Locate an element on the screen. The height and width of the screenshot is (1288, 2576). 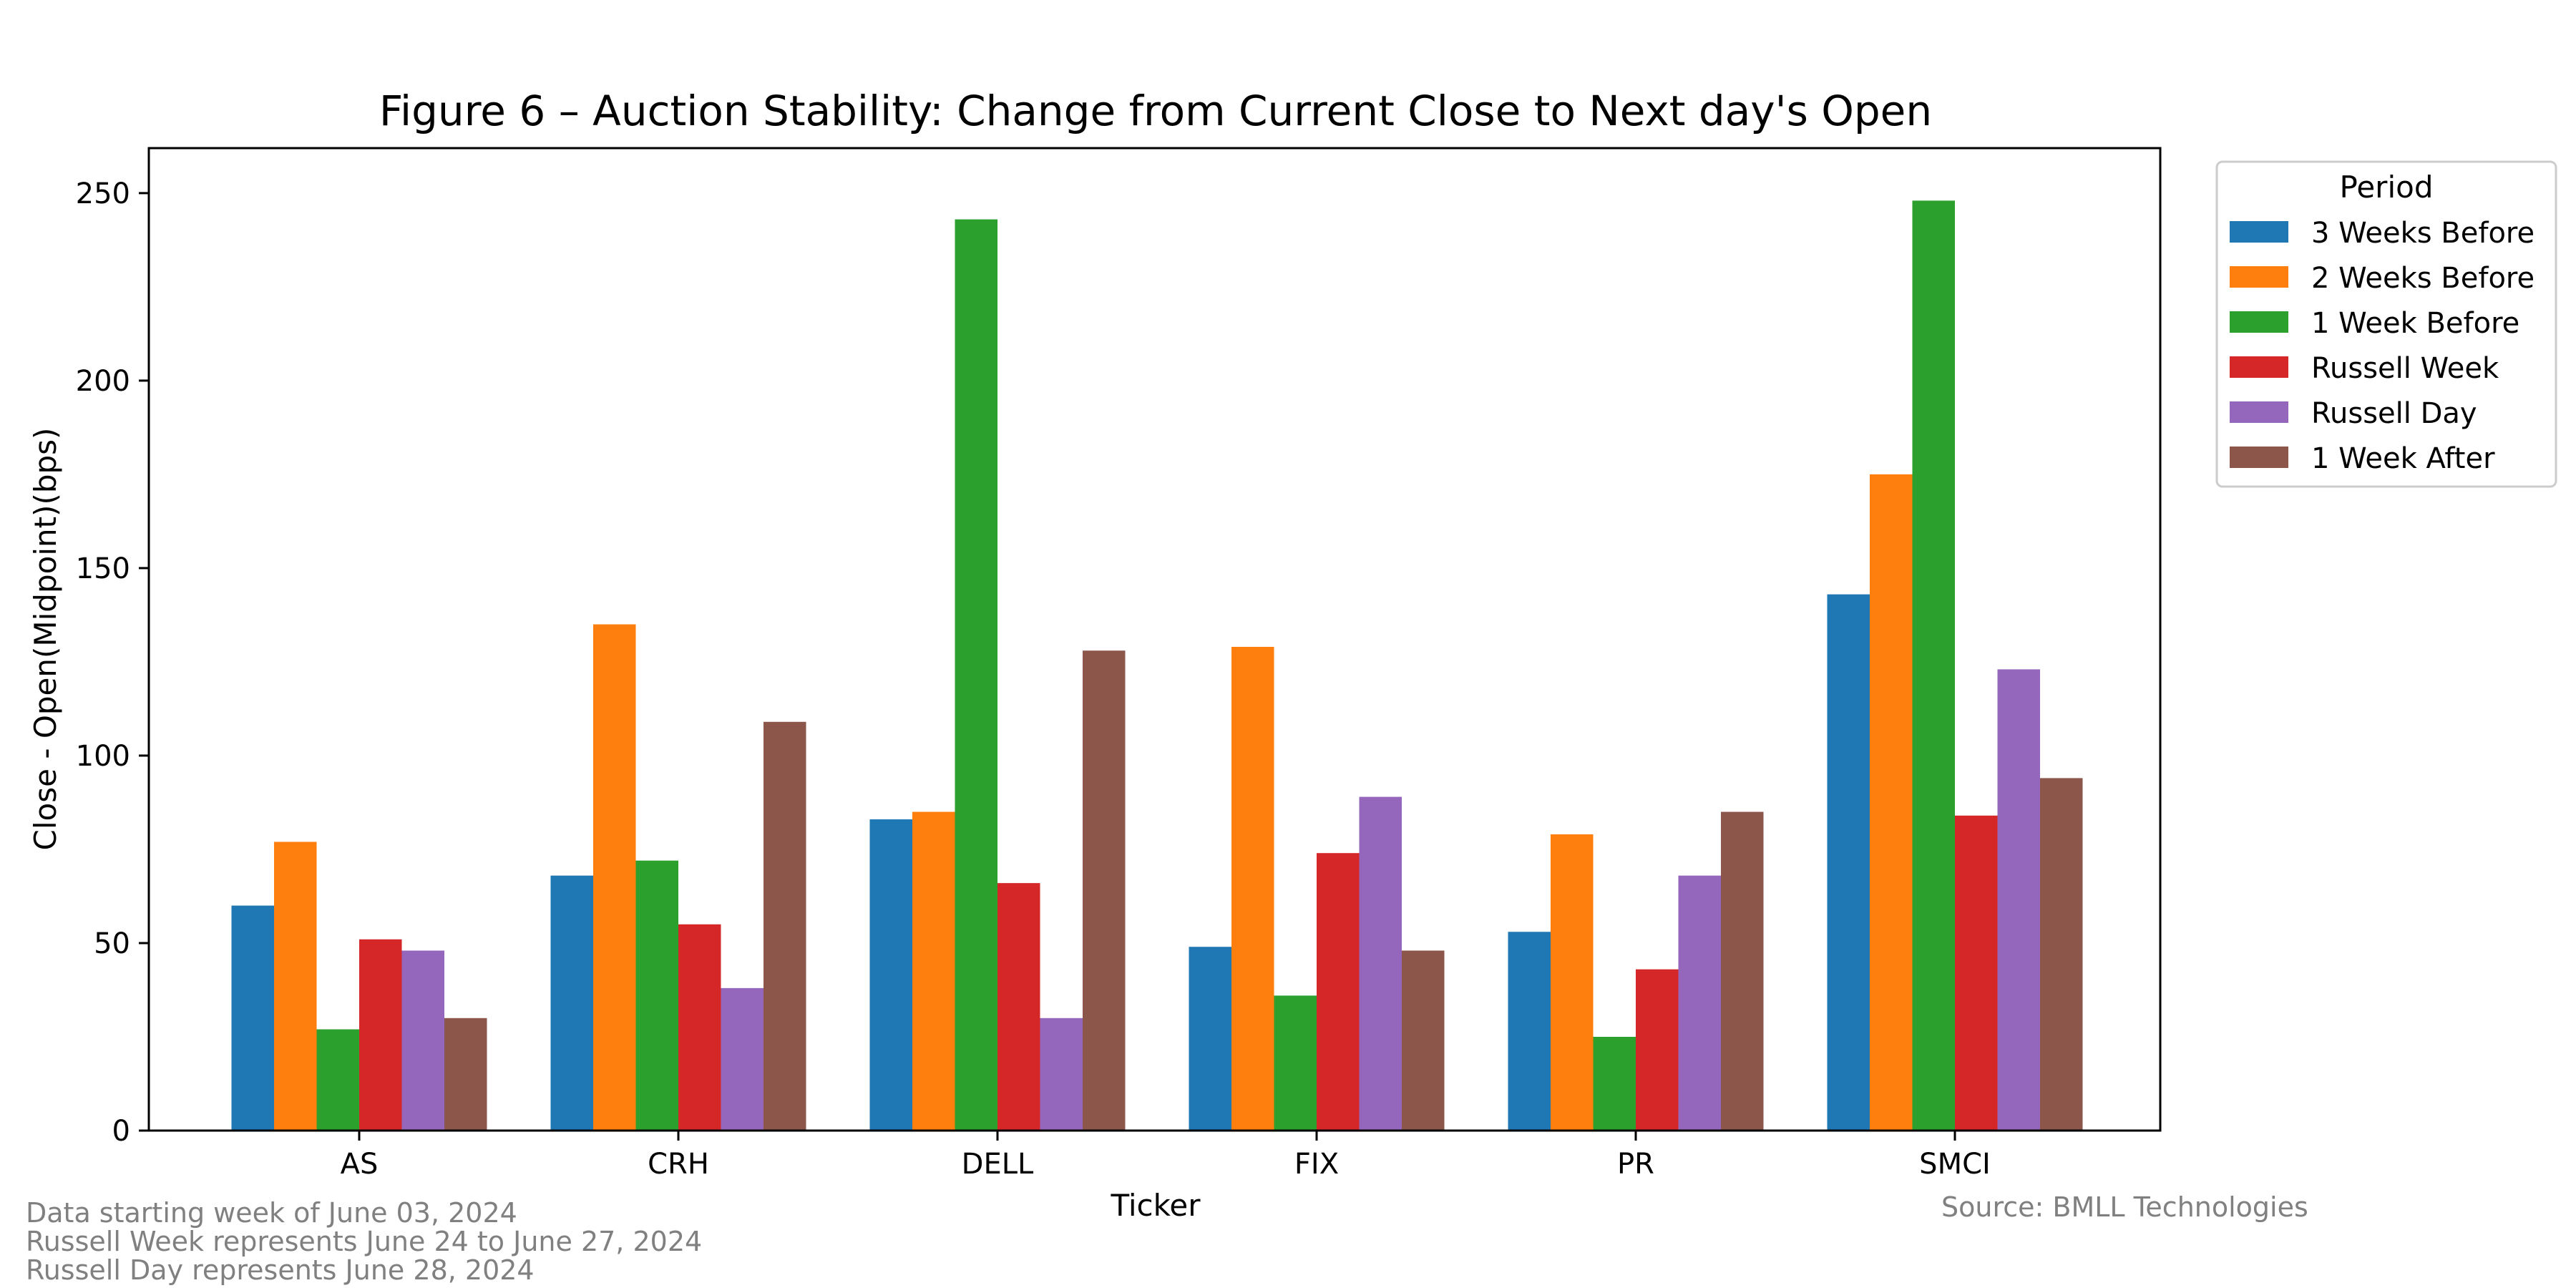
bar-russell-week-pr is located at coordinates (1657, 1050).